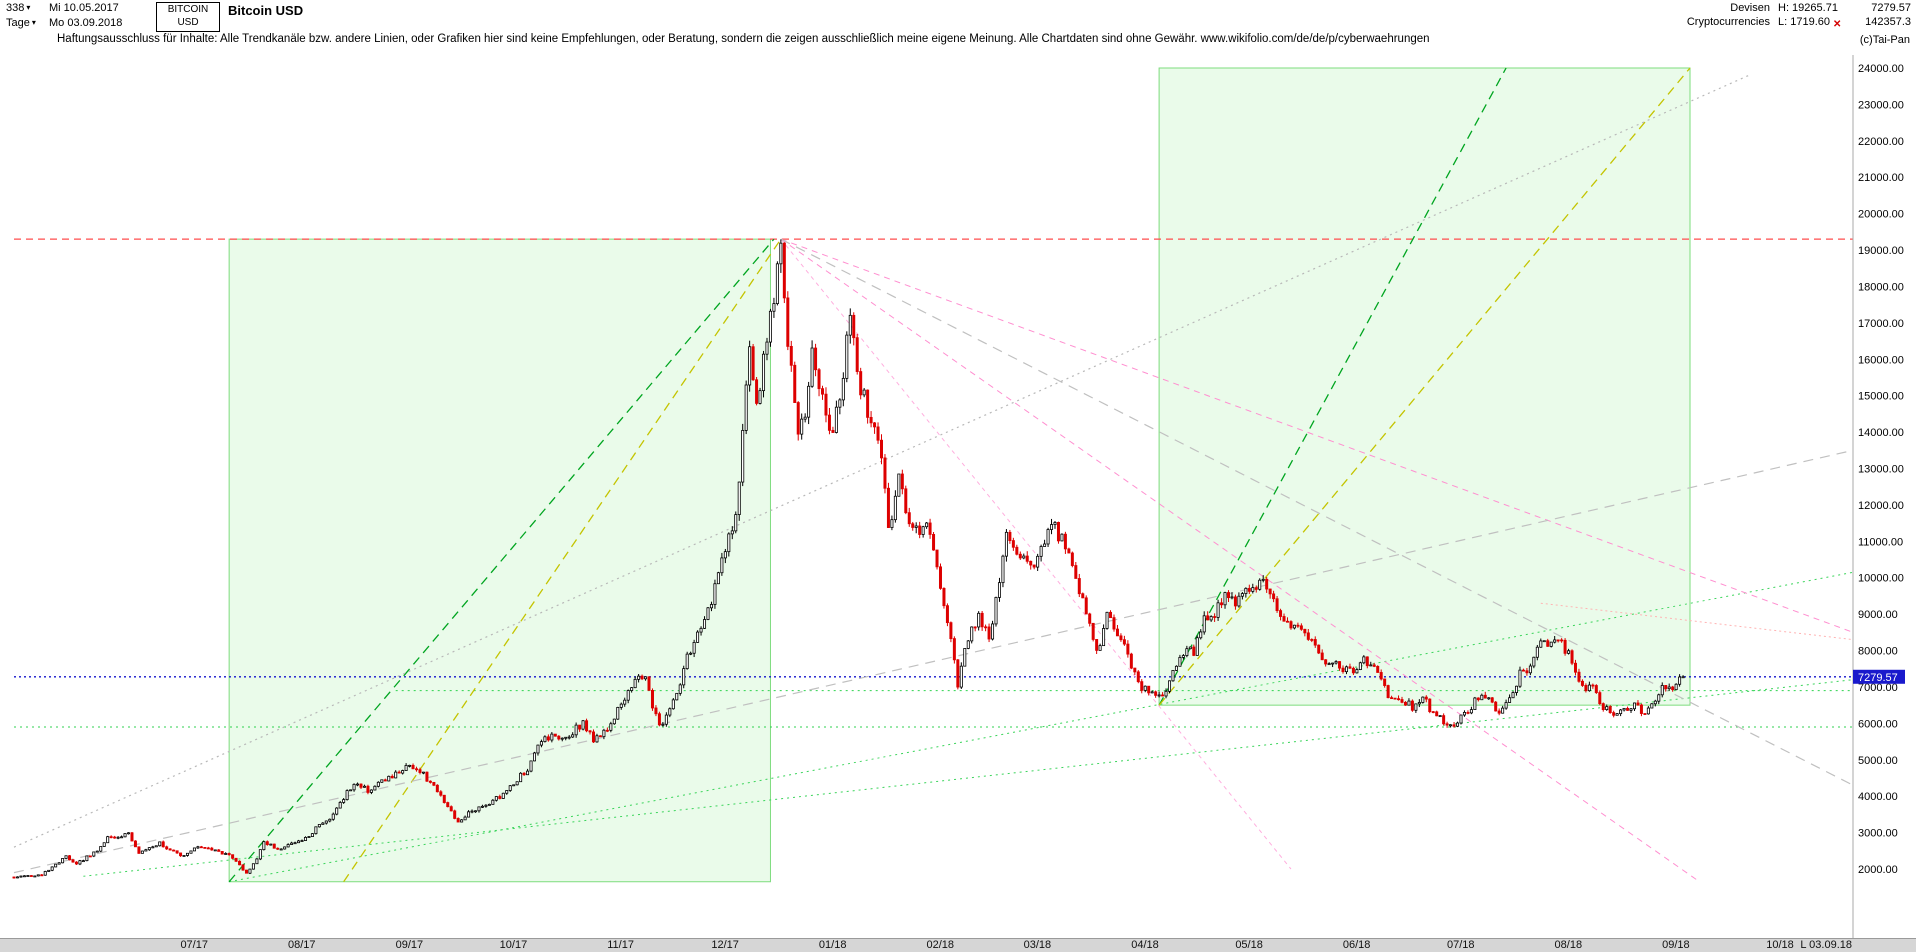  Describe the element at coordinates (1878, 870) in the screenshot. I see `y-axis-tick-label: 2000.00` at that location.